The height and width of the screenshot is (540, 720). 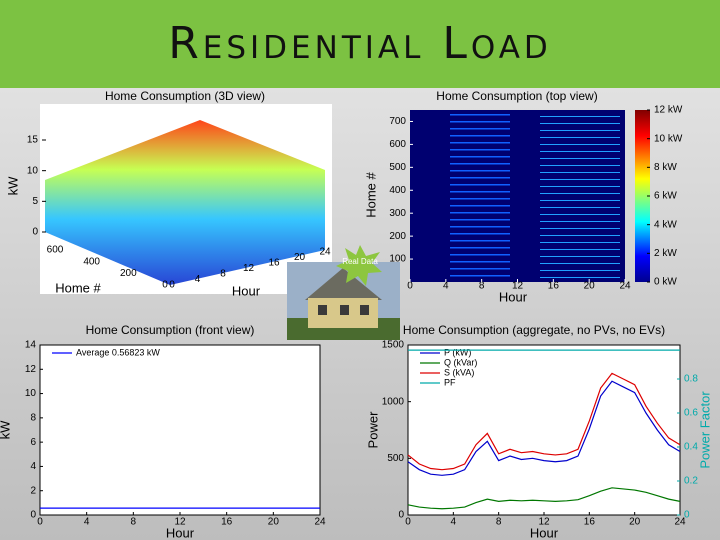 I want to click on home-tick-label: 200, so click(x=128, y=273).